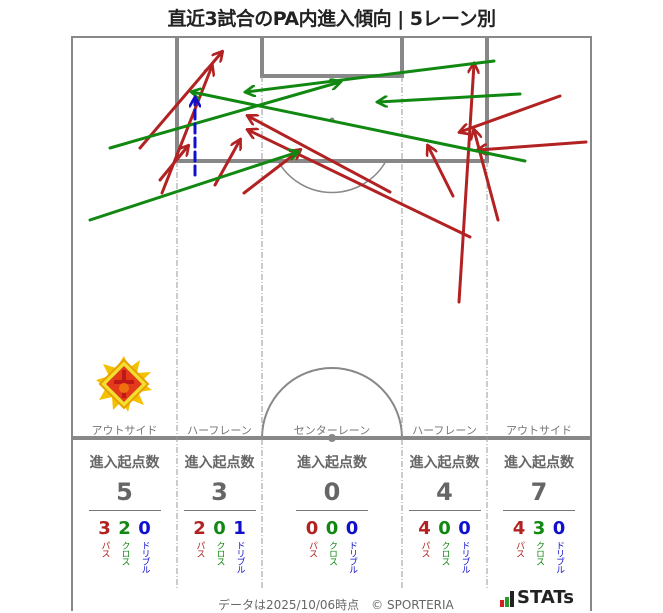  Describe the element at coordinates (219, 430) in the screenshot. I see `lane-label-halfspace-left: ハーフレーン` at that location.